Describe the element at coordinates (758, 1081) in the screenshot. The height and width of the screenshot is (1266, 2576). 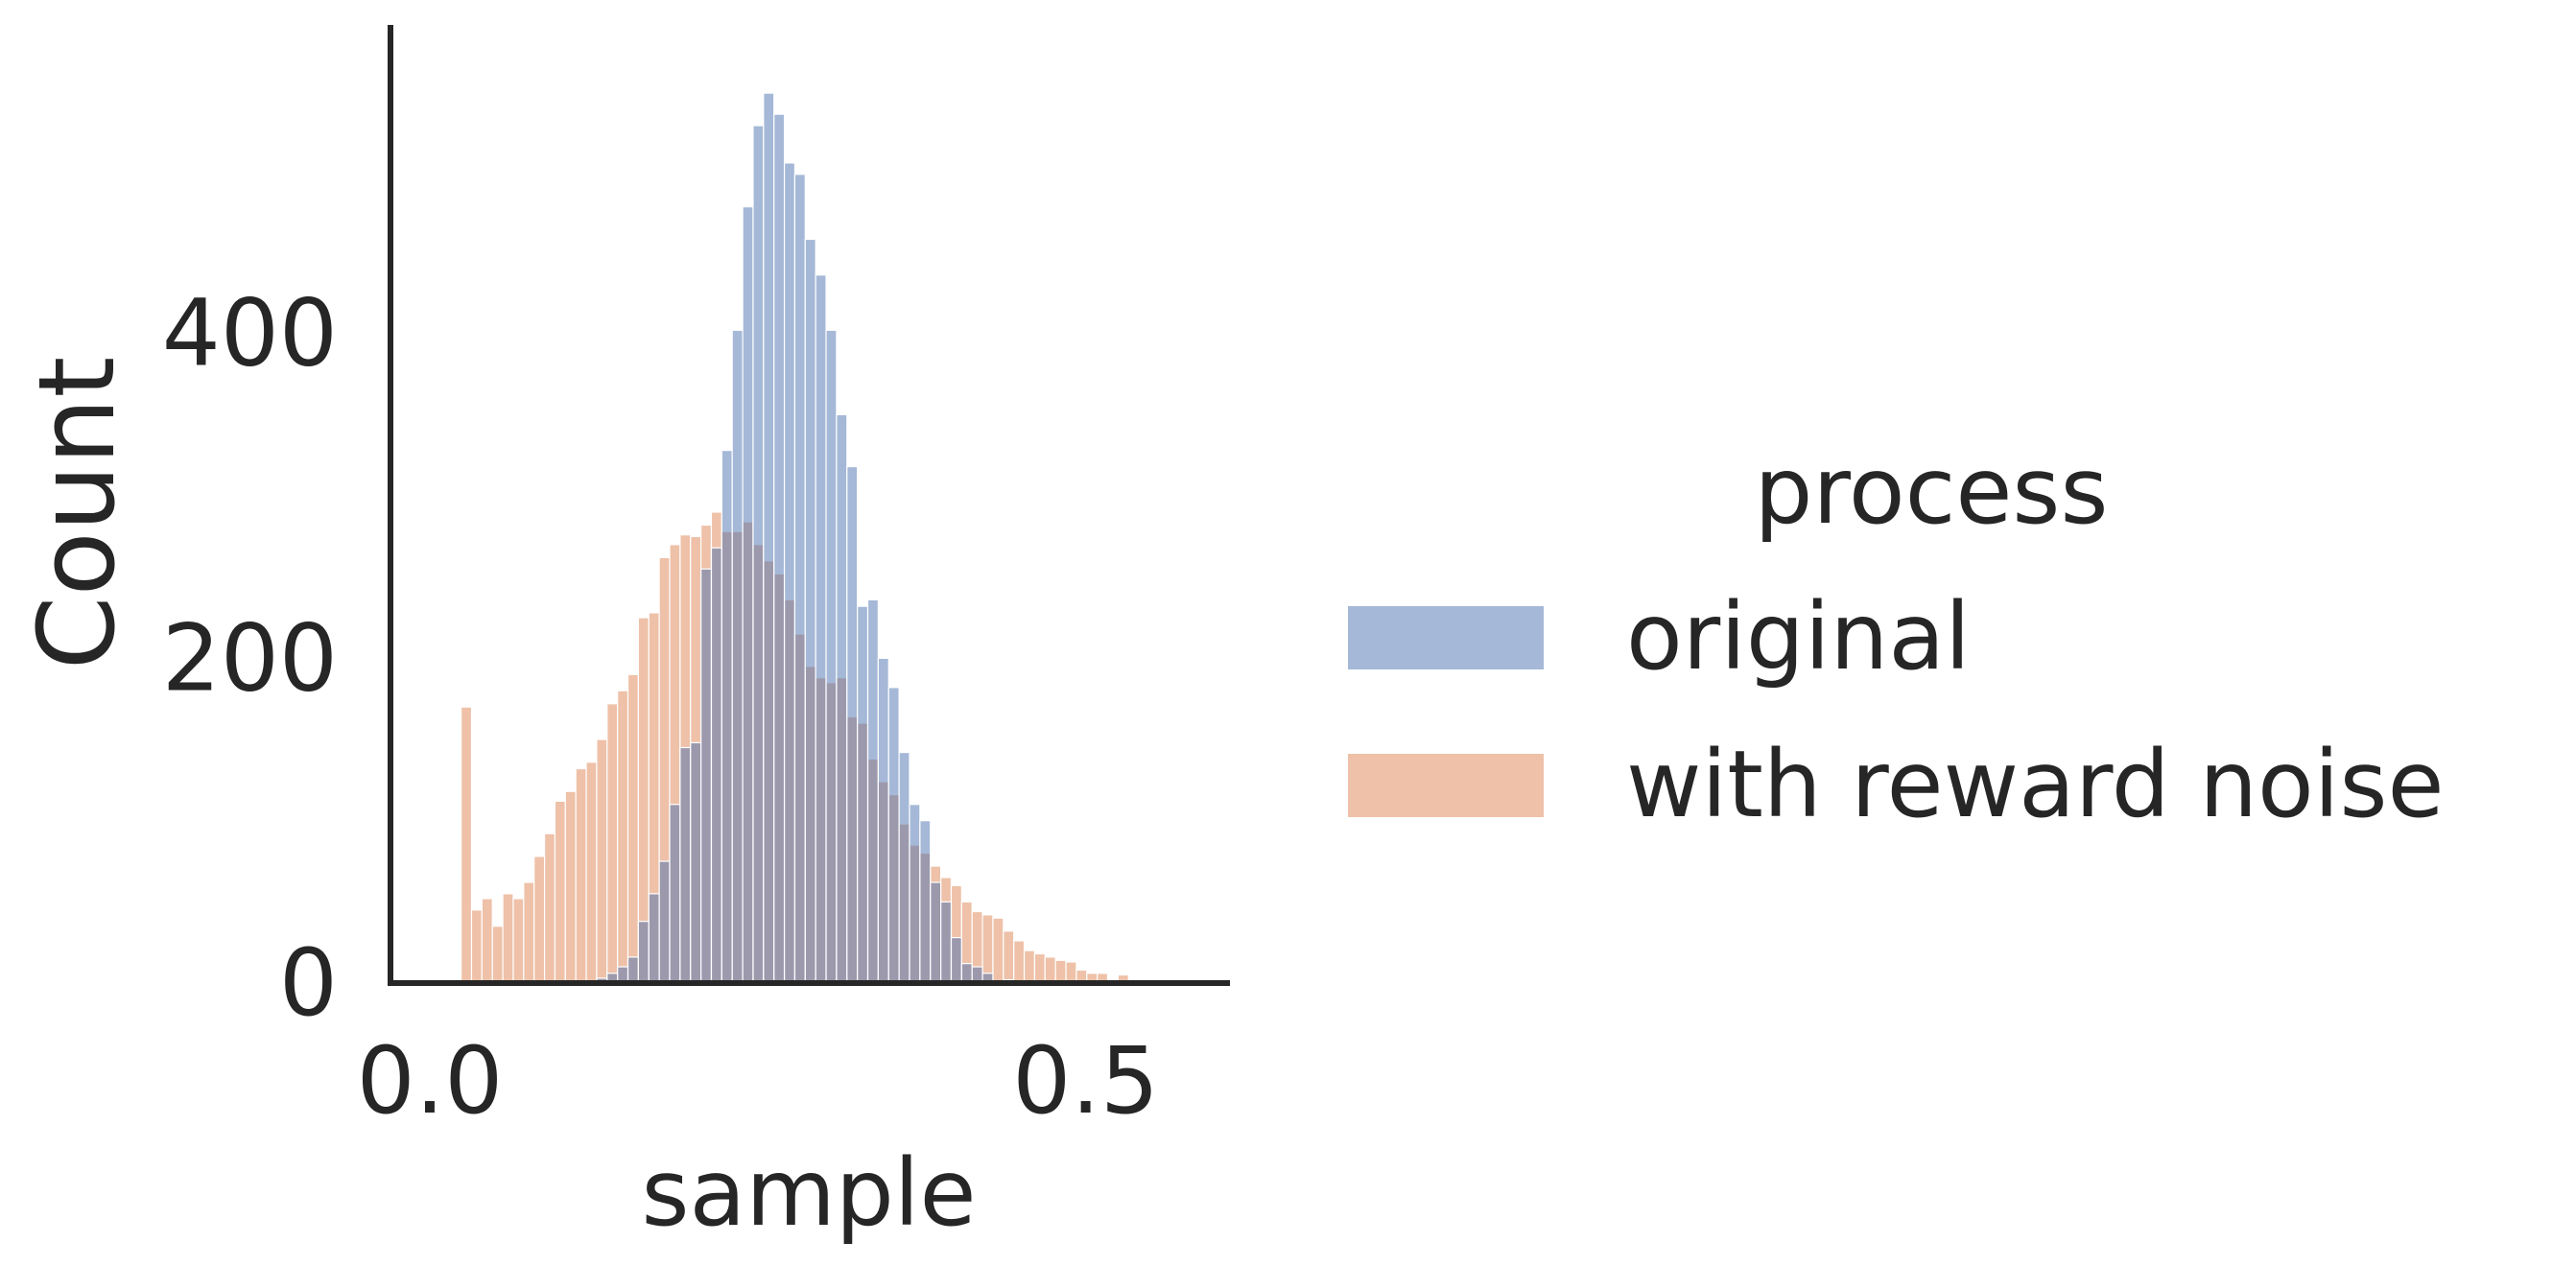
I see `x-tick-labels: 0.0 0.5` at that location.